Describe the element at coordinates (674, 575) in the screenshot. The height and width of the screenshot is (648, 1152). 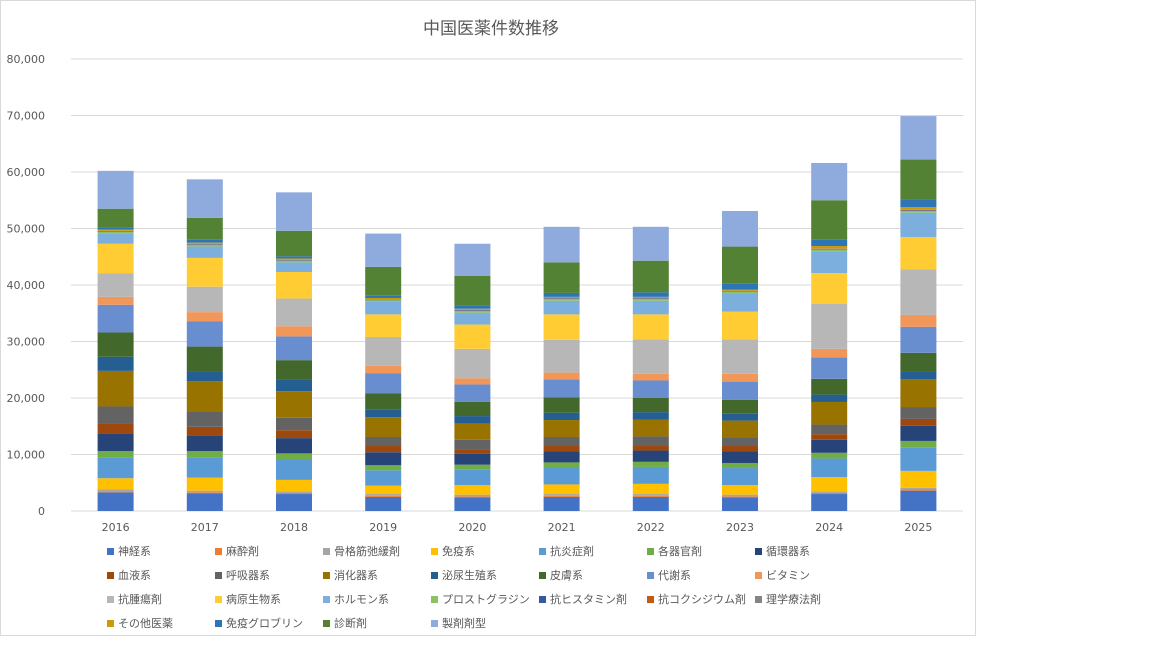
I see `legend-label: 代謝系` at that location.